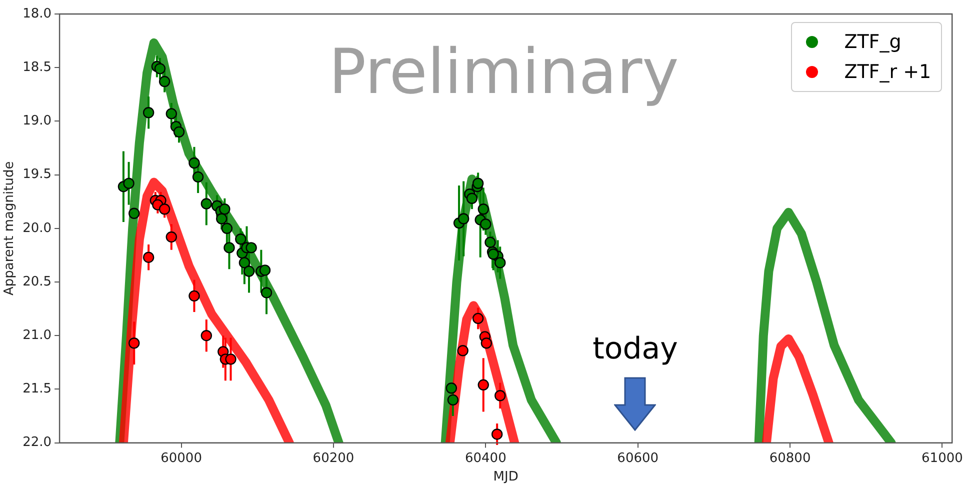  I want to click on y-tick-label: 18.0, so click(37, 14).